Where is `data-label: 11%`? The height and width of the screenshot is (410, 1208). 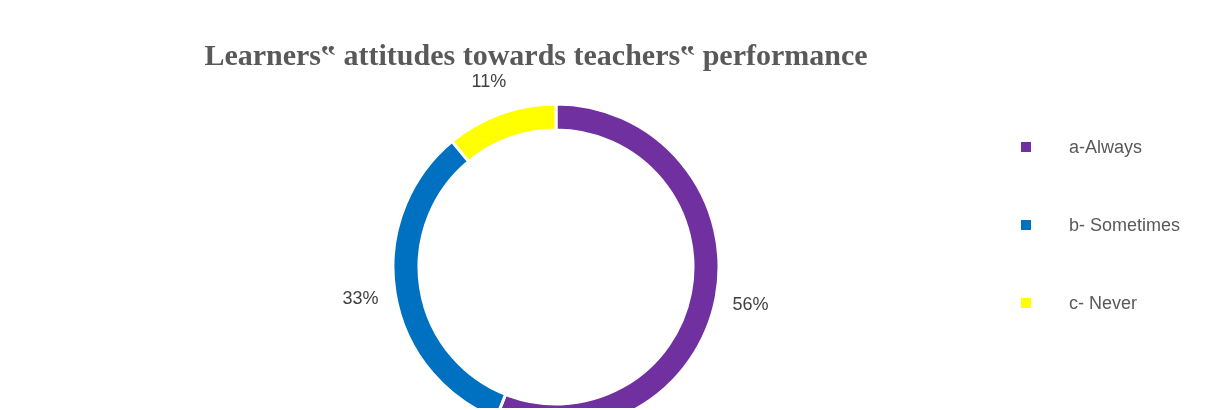
data-label: 11% is located at coordinates (489, 80).